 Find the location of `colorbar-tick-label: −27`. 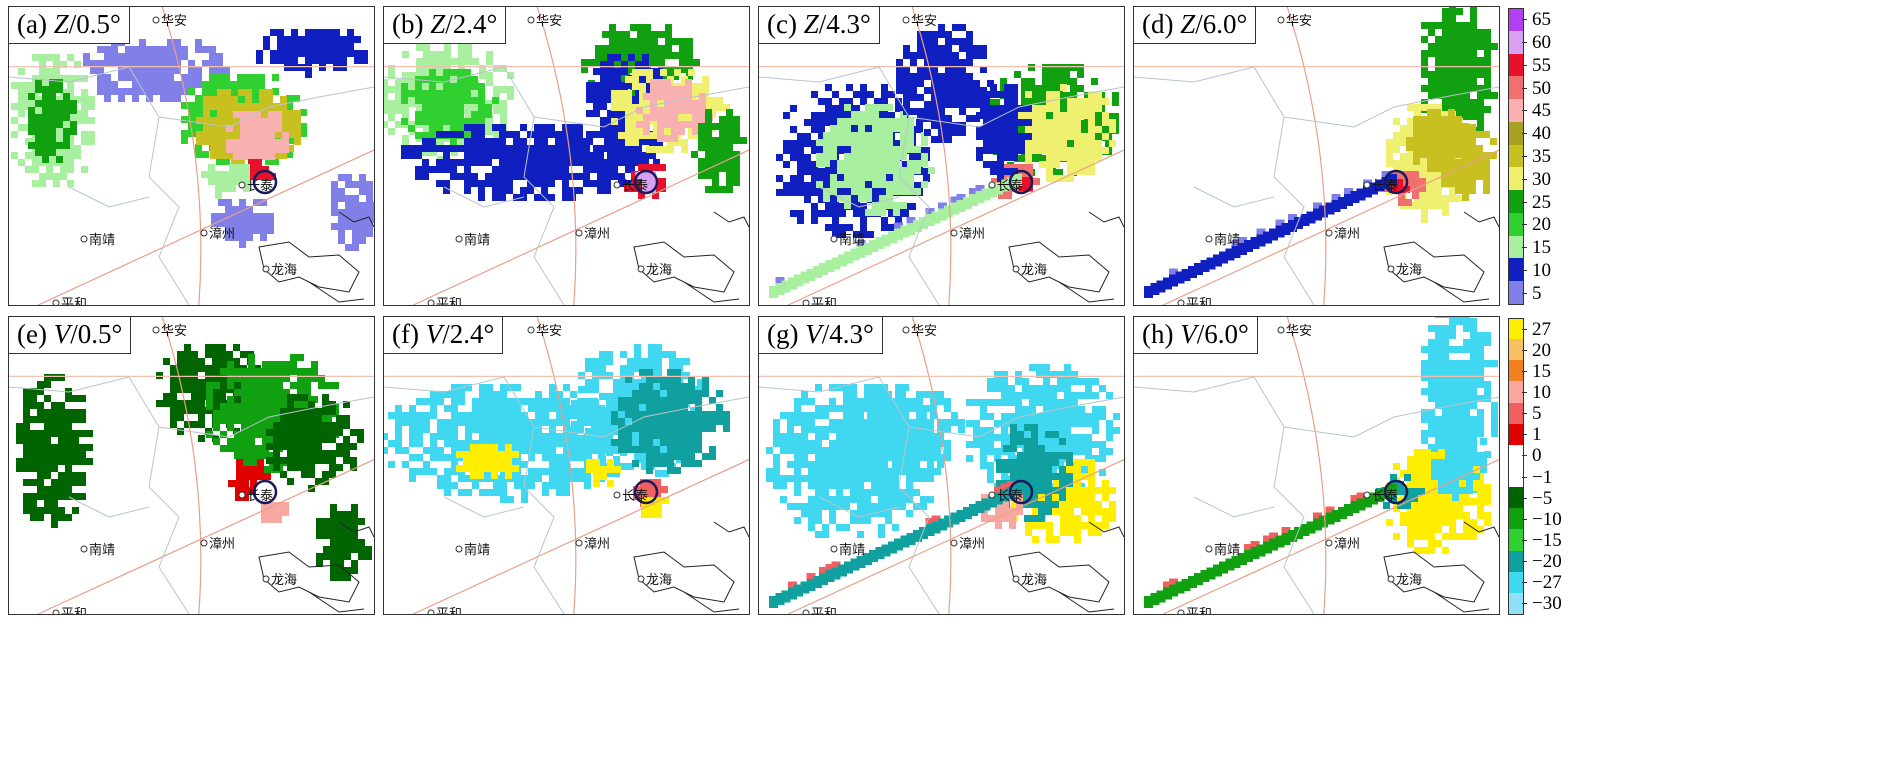

colorbar-tick-label: −27 is located at coordinates (1547, 583).